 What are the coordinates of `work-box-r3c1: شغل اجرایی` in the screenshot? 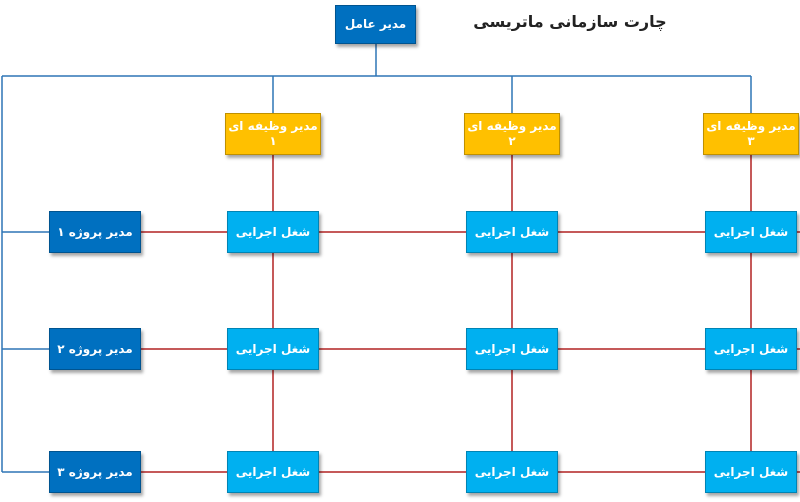 It's located at (273, 472).